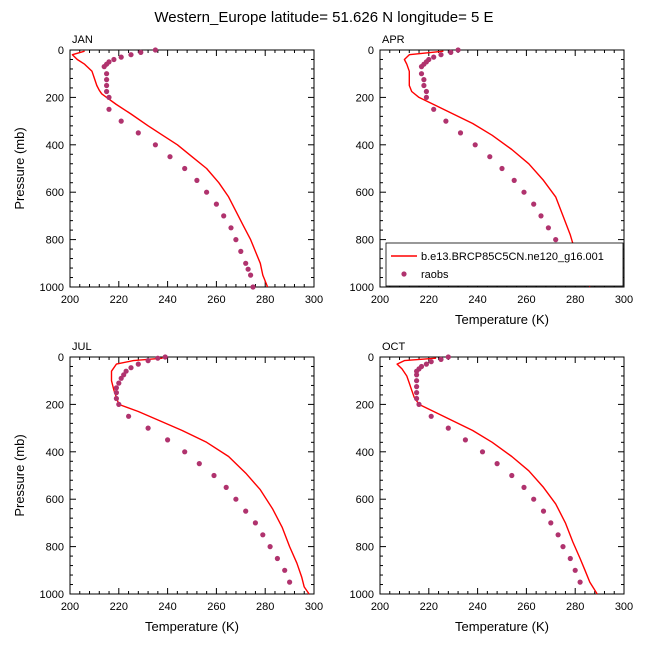  Describe the element at coordinates (55, 405) in the screenshot. I see `y-tick-label: 200` at that location.